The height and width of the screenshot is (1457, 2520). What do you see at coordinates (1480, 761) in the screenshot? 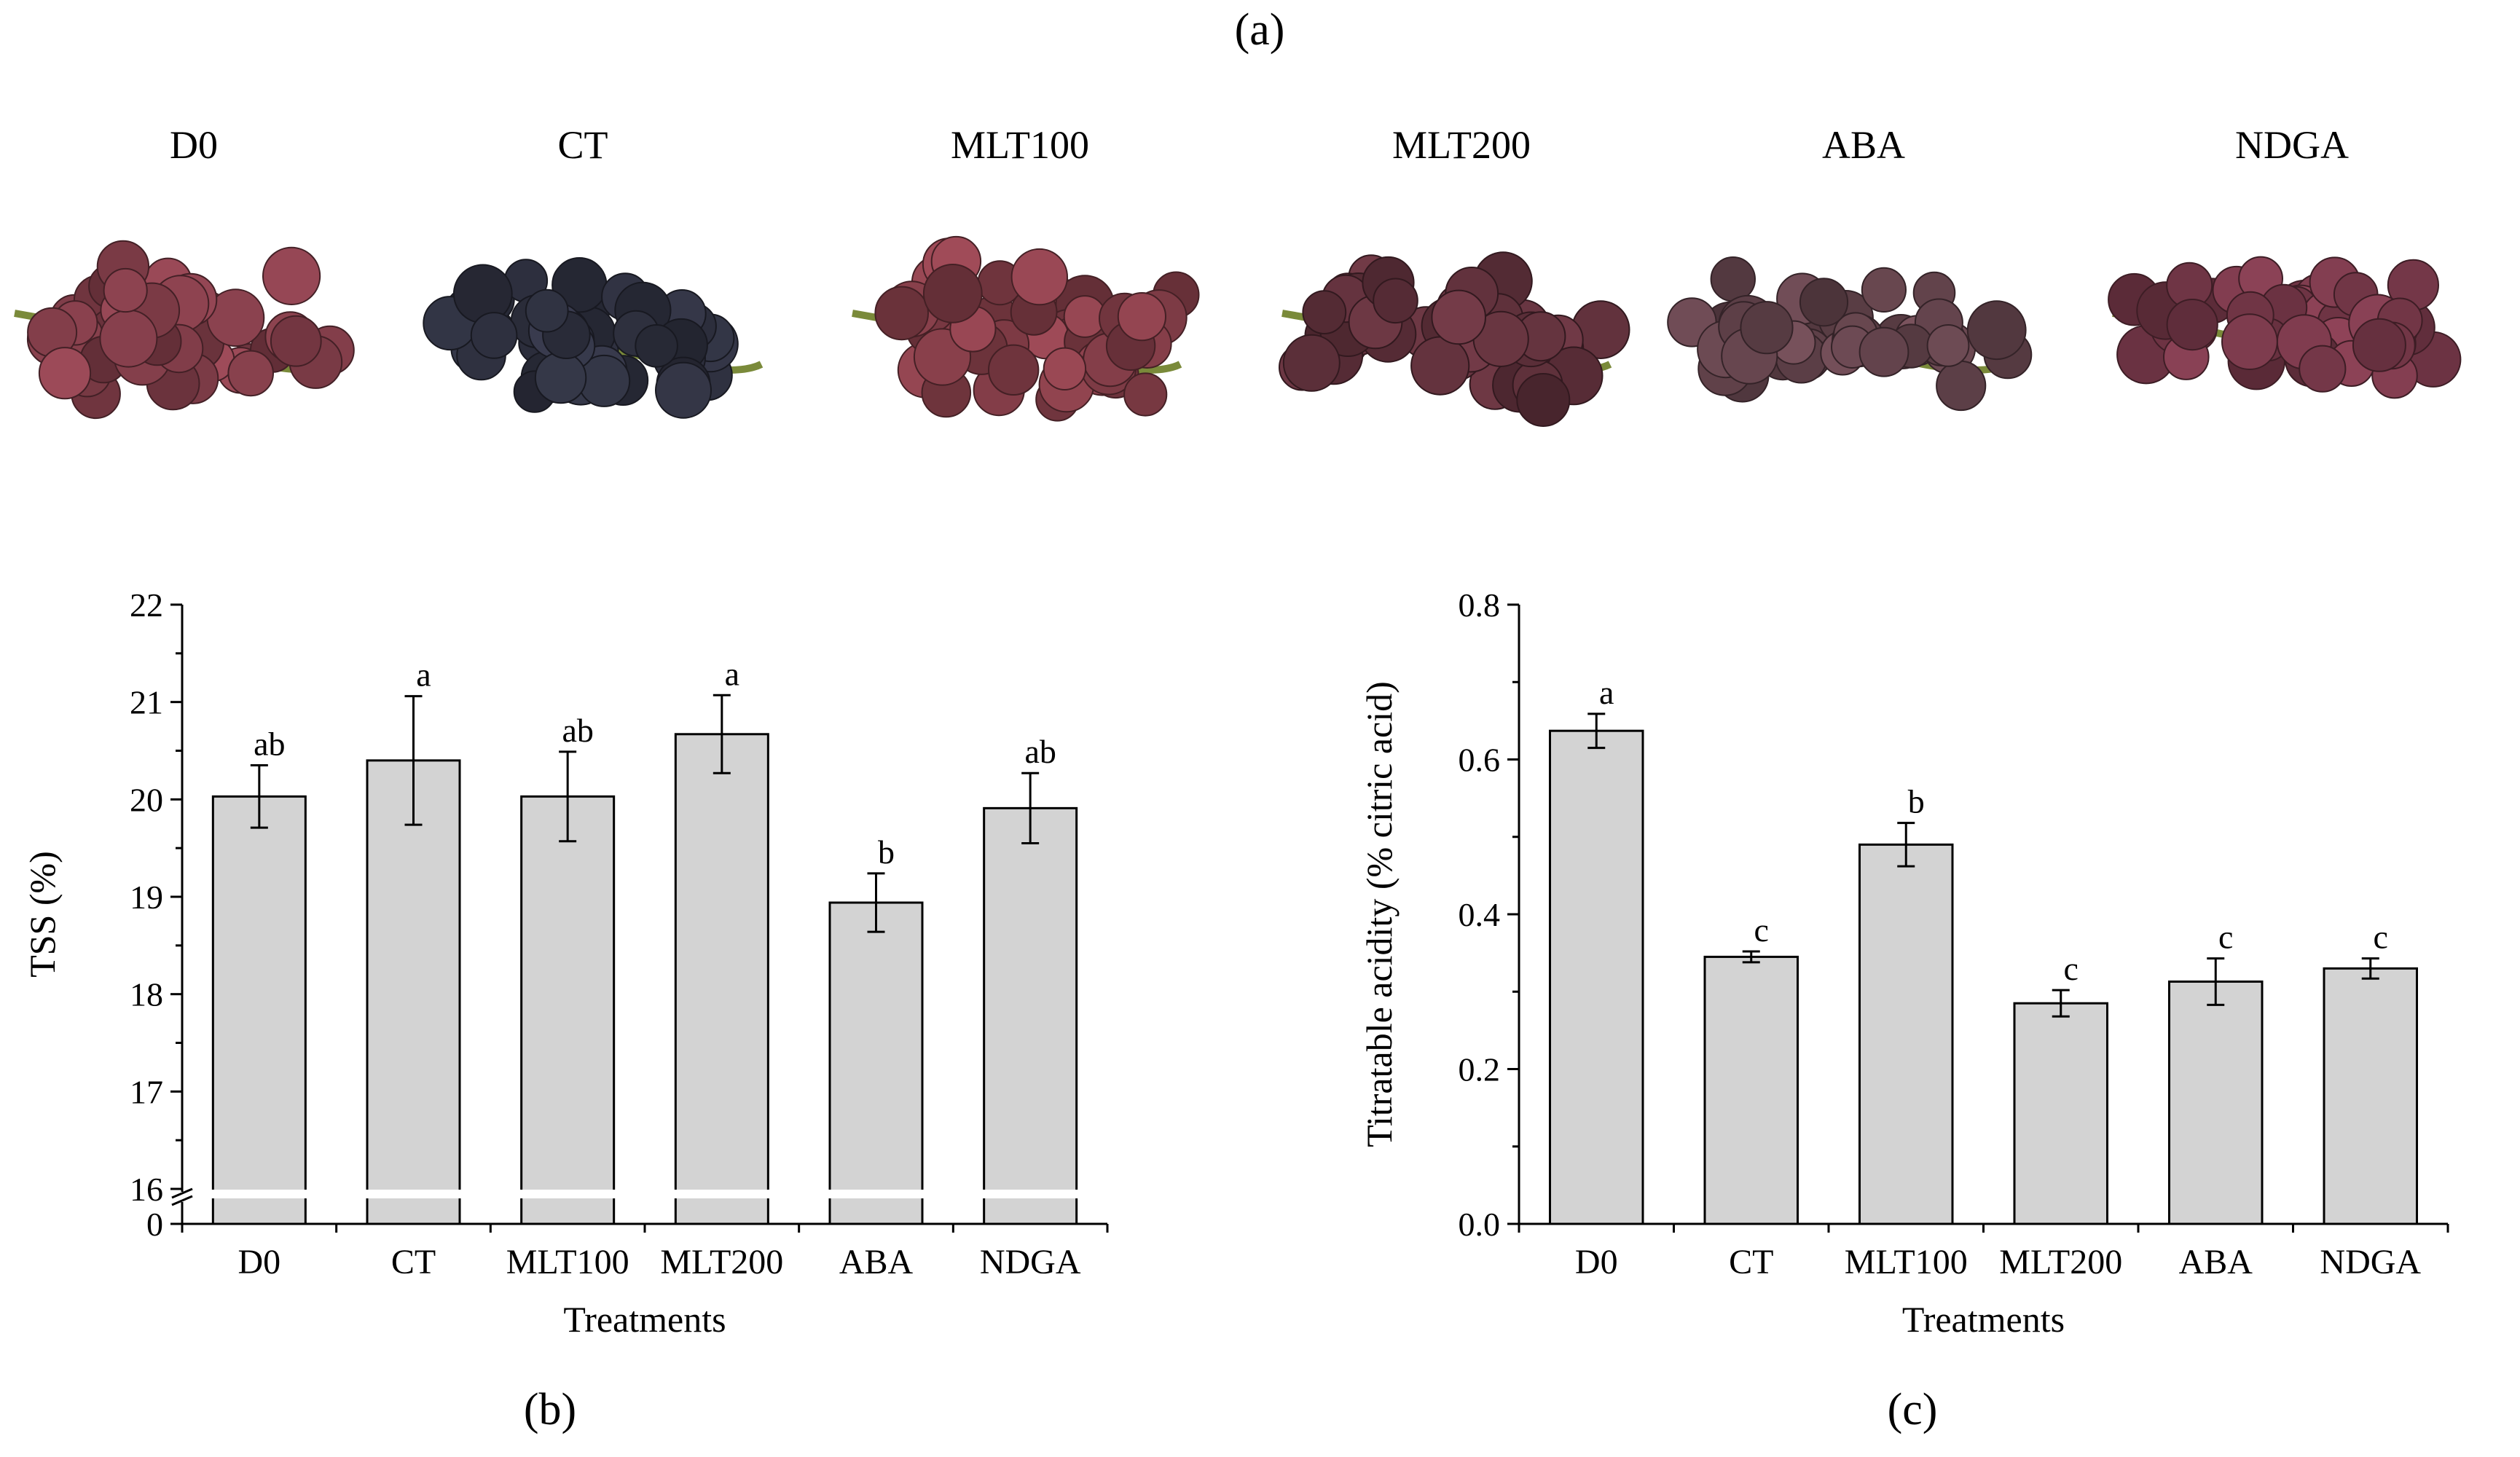
I see `y-tick-label: 0.6` at bounding box center [1480, 761].